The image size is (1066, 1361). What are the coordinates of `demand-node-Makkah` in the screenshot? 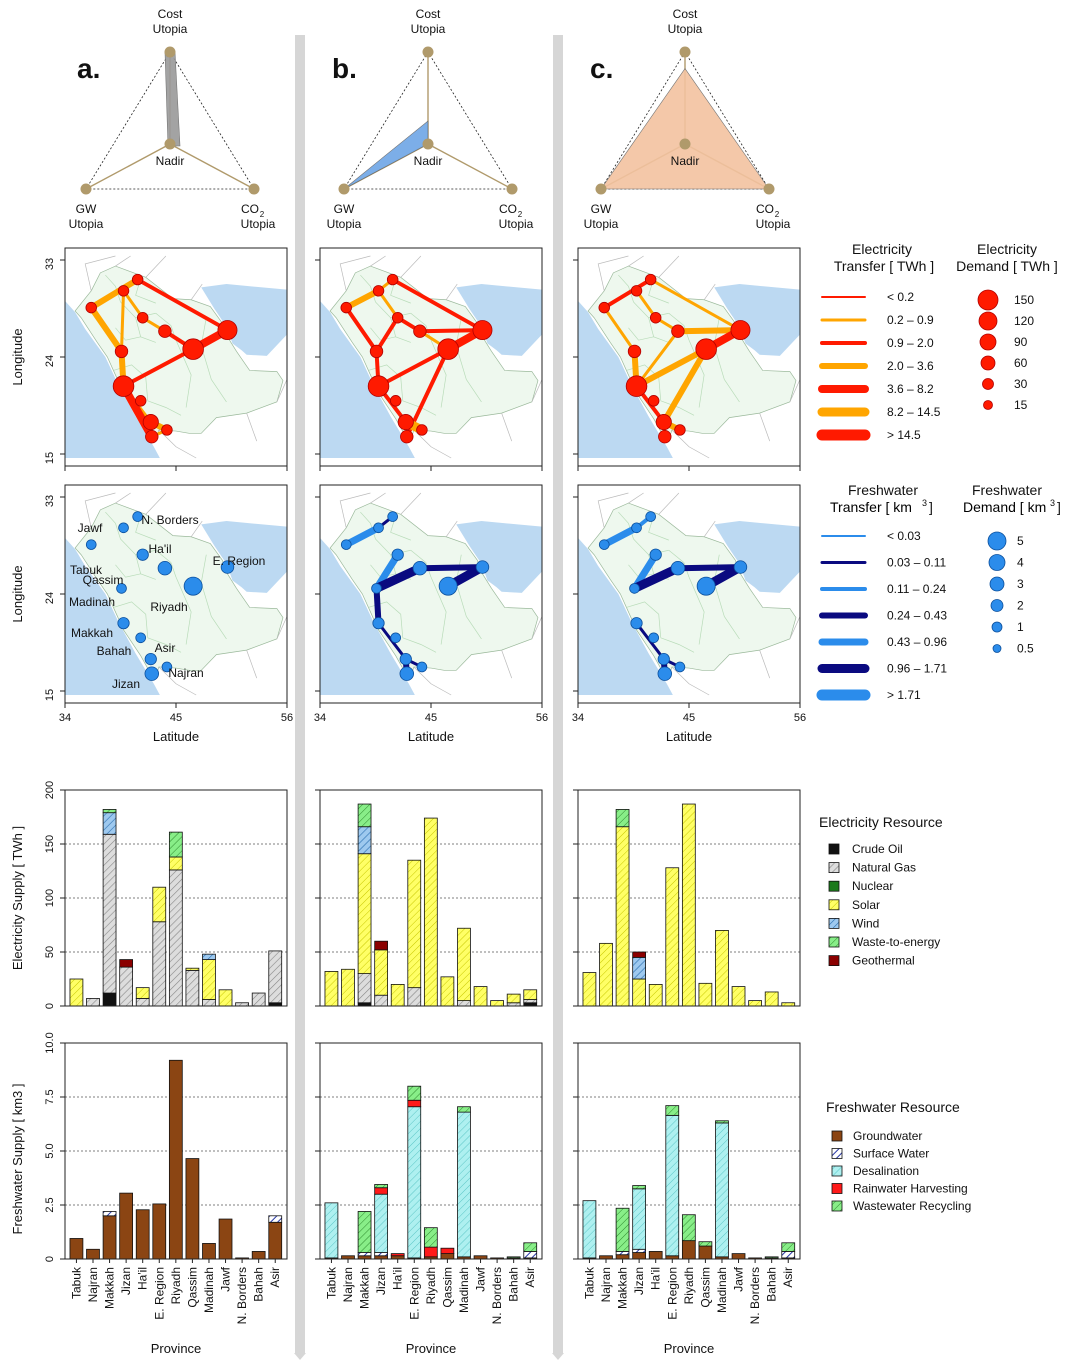 It's located at (378, 386).